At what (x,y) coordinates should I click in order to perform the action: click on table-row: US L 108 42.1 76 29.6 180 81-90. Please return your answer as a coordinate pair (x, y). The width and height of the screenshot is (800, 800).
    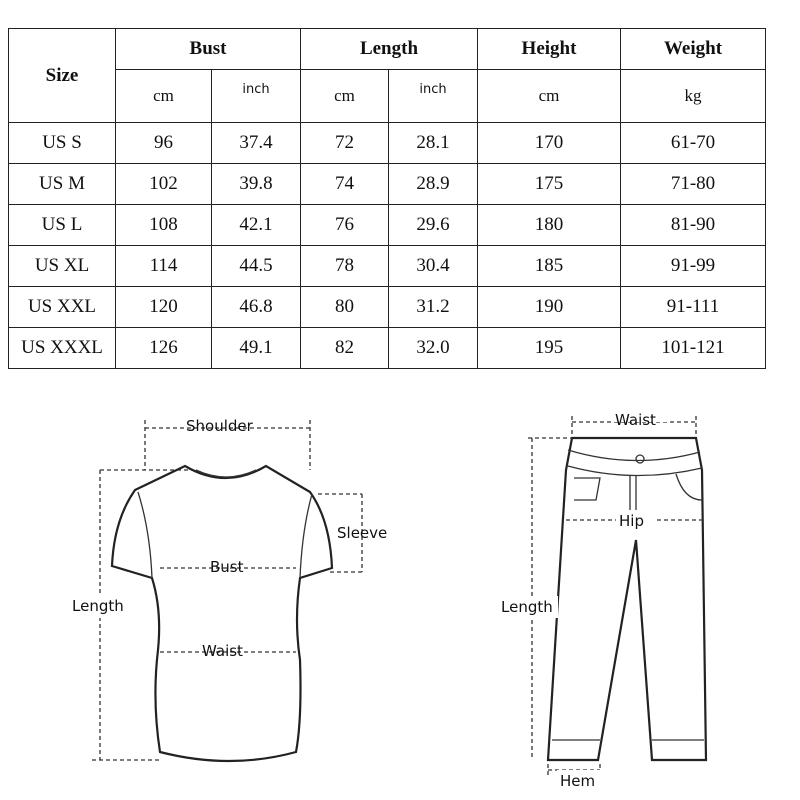
    Looking at the image, I should click on (387, 225).